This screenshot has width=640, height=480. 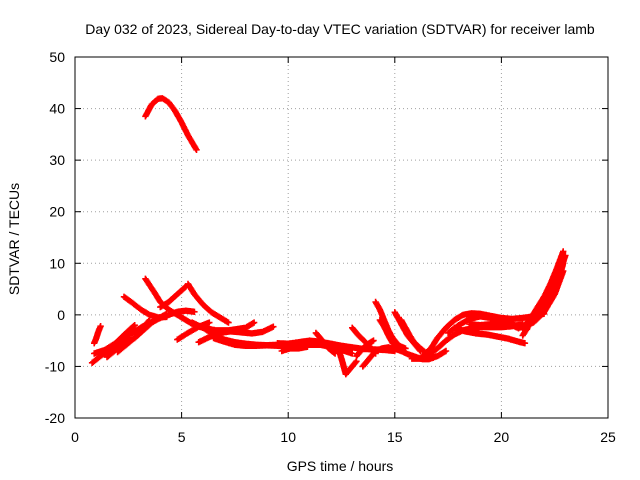 What do you see at coordinates (57, 212) in the screenshot?
I see `y-tick-label: 20` at bounding box center [57, 212].